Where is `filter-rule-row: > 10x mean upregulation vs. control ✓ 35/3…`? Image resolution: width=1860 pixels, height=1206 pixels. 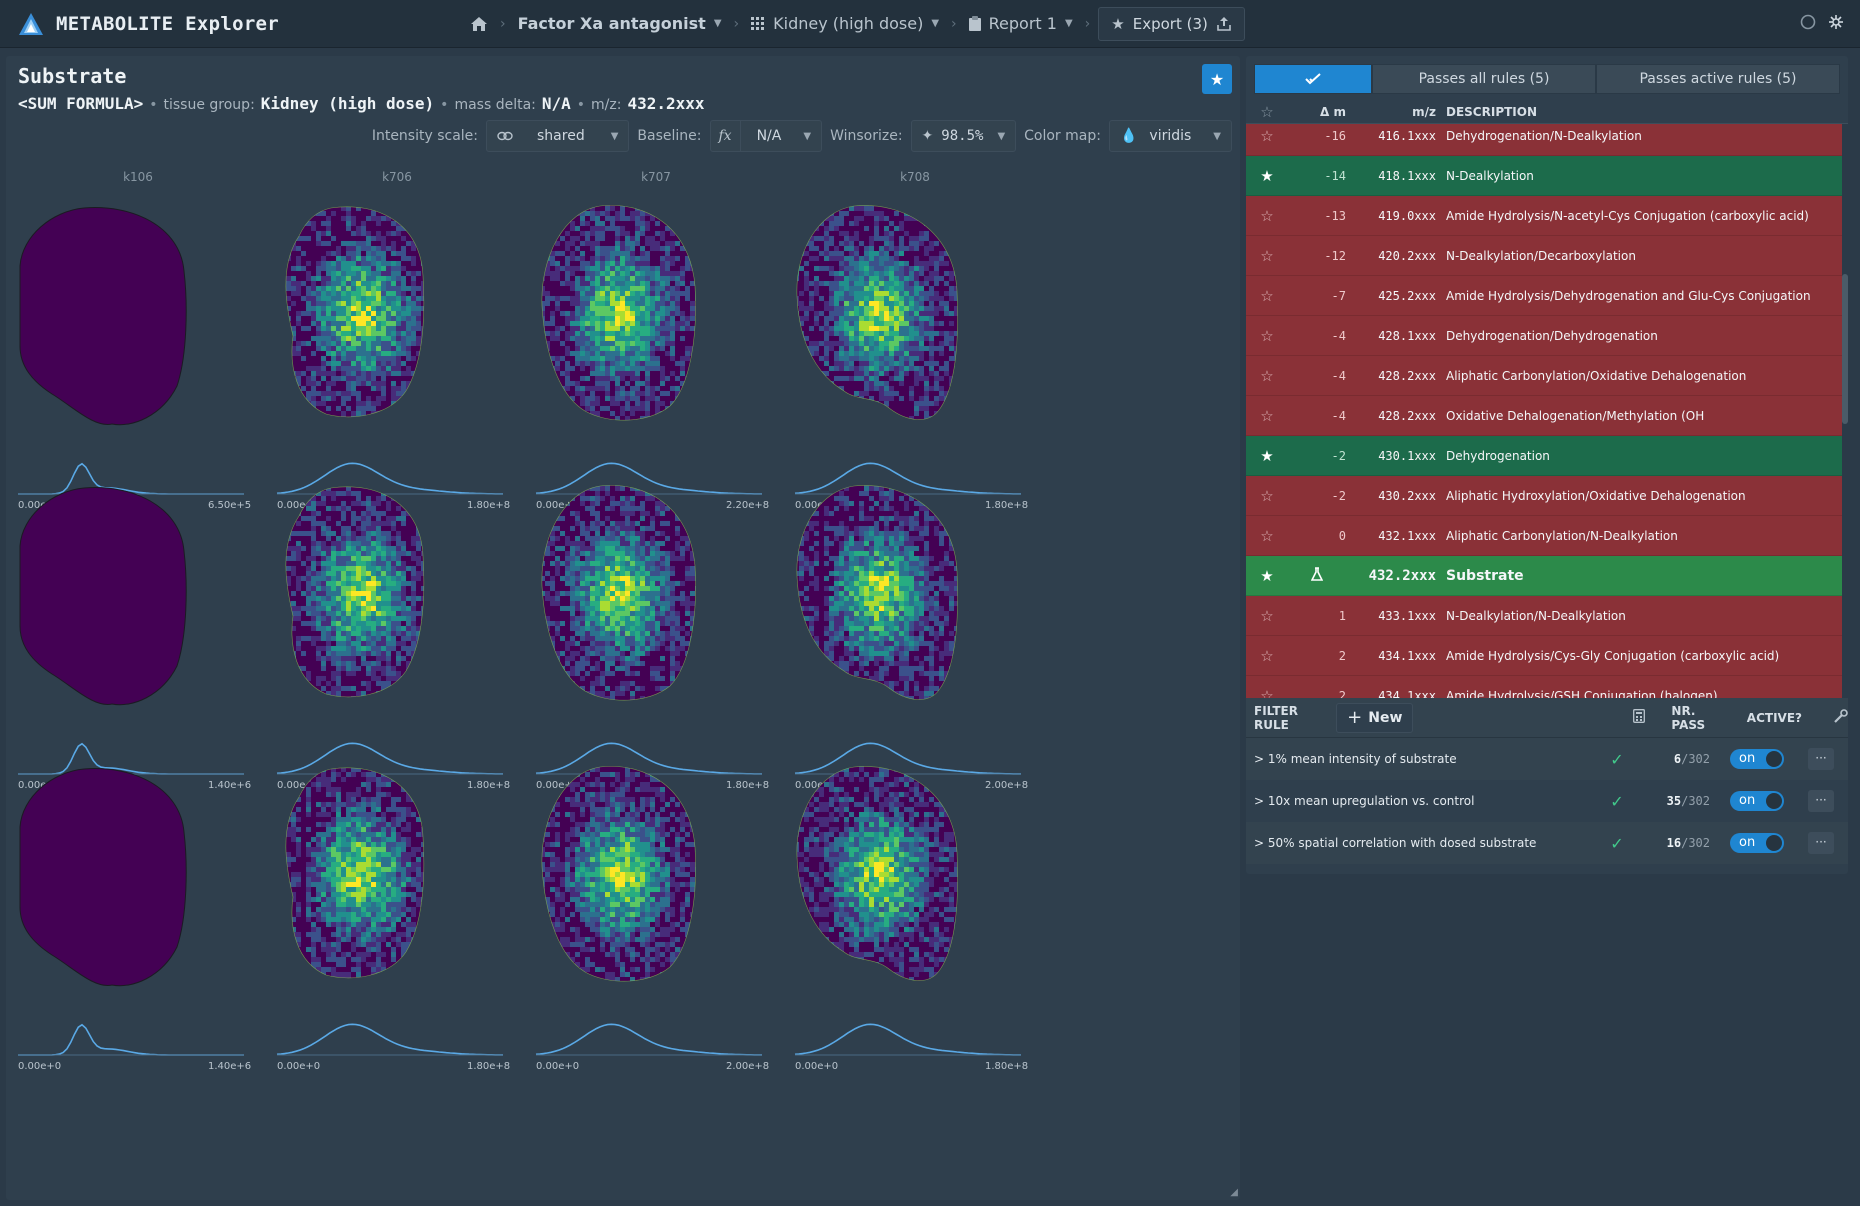
filter-rule-row: > 10x mean upregulation vs. control ✓ 35/3… is located at coordinates (1547, 801).